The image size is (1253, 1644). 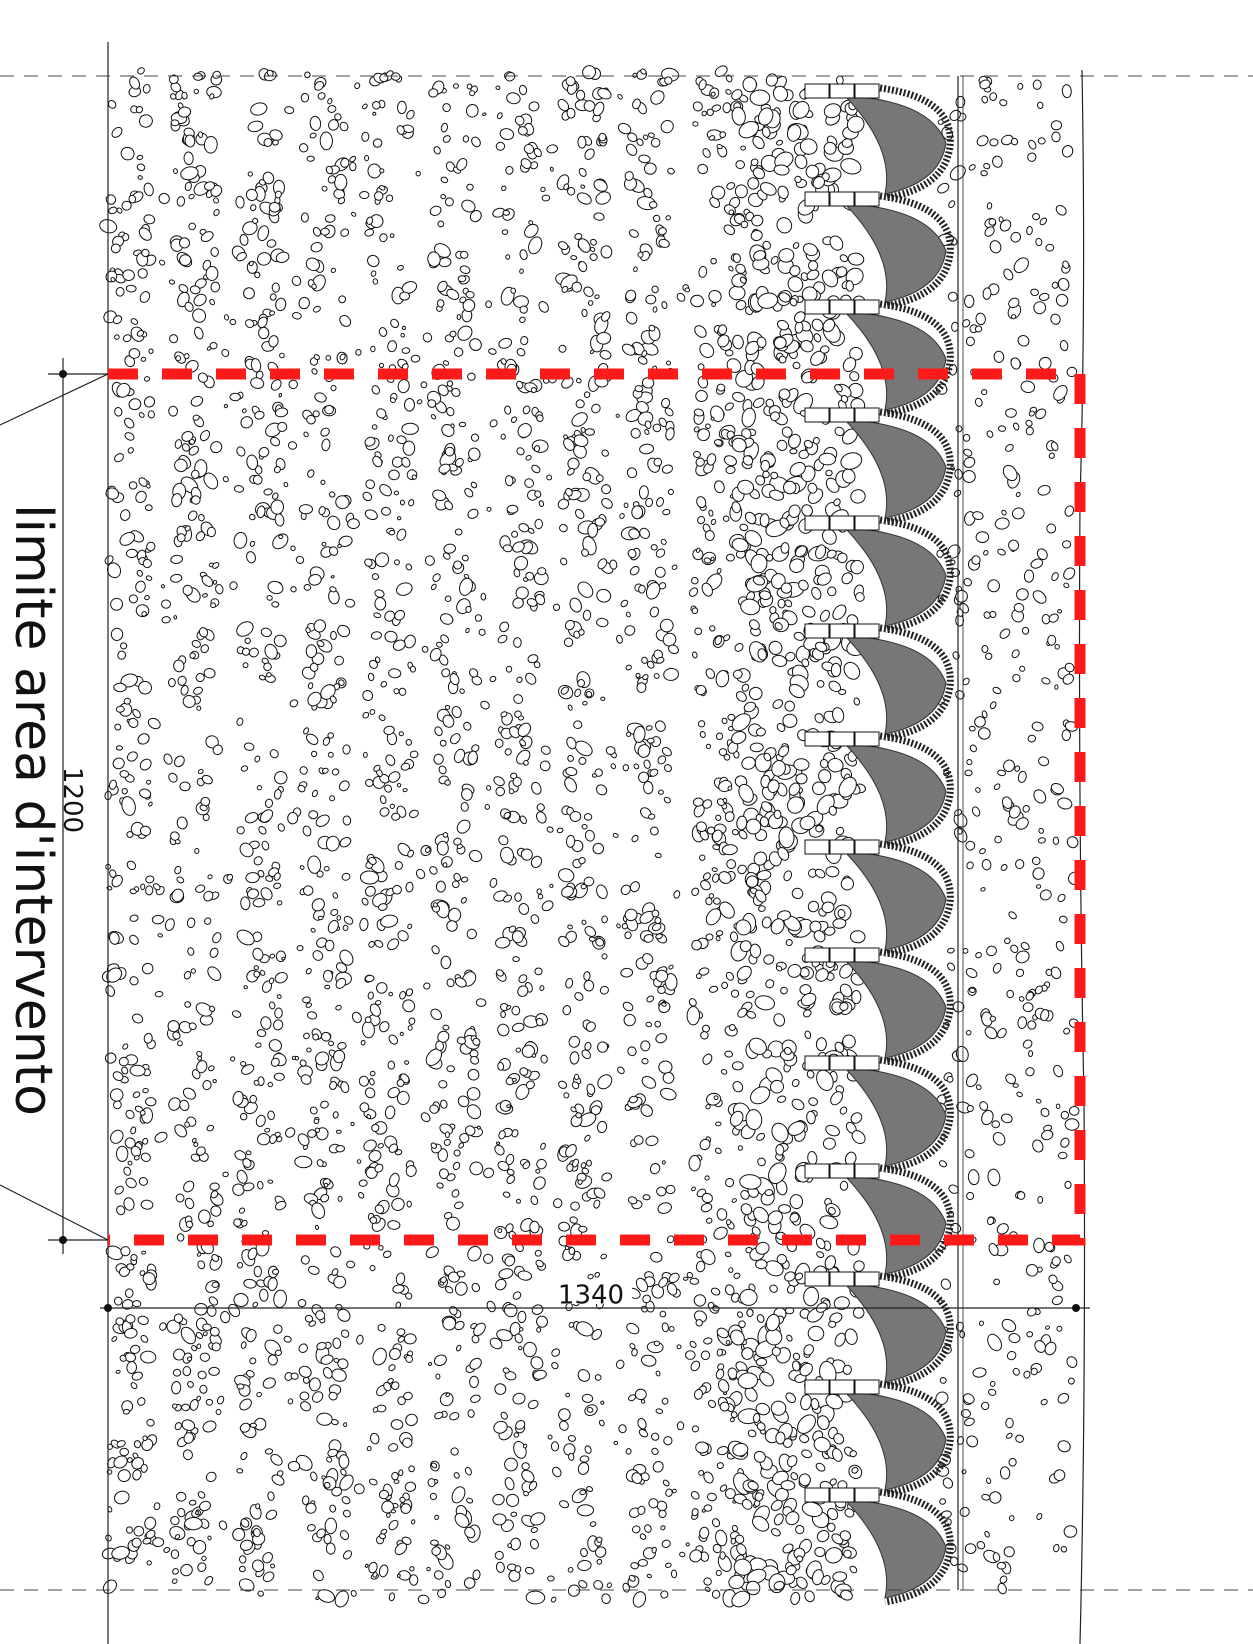 What do you see at coordinates (63, 1240) in the screenshot?
I see `dimension-dot` at bounding box center [63, 1240].